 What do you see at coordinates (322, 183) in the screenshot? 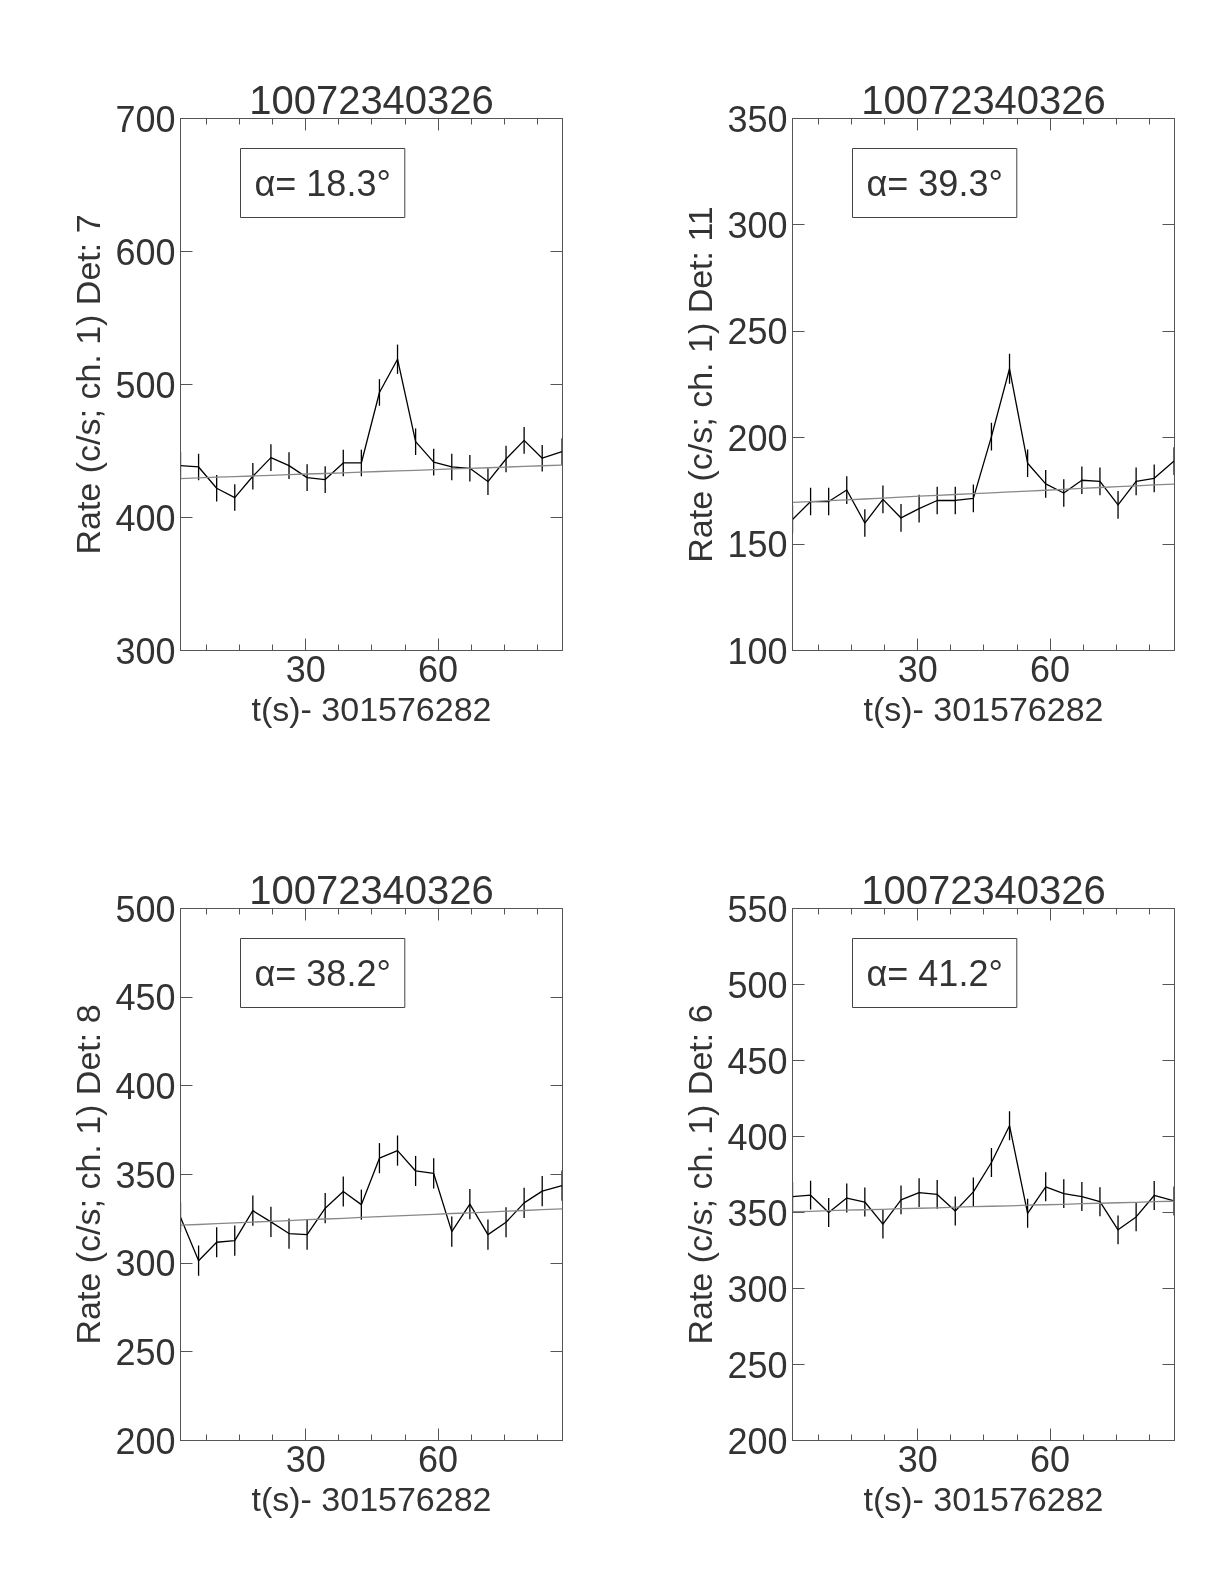
I see `annotation: α= 18.3°` at bounding box center [322, 183].